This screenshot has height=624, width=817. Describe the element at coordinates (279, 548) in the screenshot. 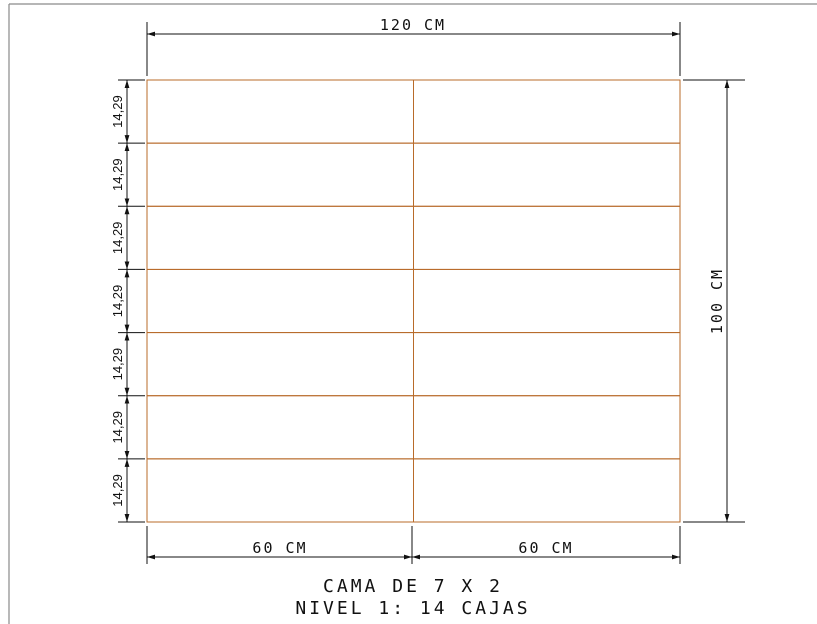

I see `col-dim-label-1: 60 CM` at that location.